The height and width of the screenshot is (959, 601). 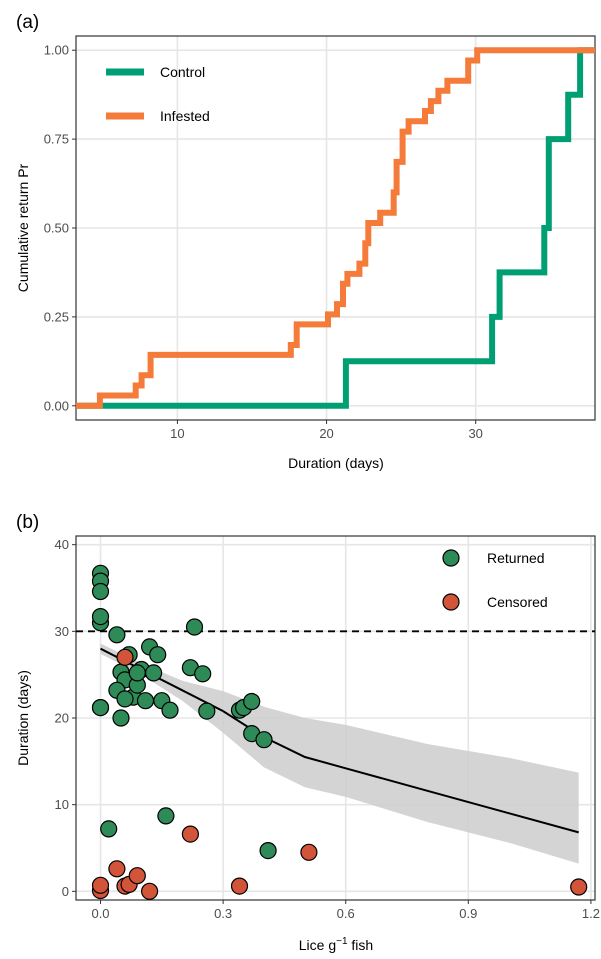 I want to click on legend-label-control: Control, so click(x=182, y=72).